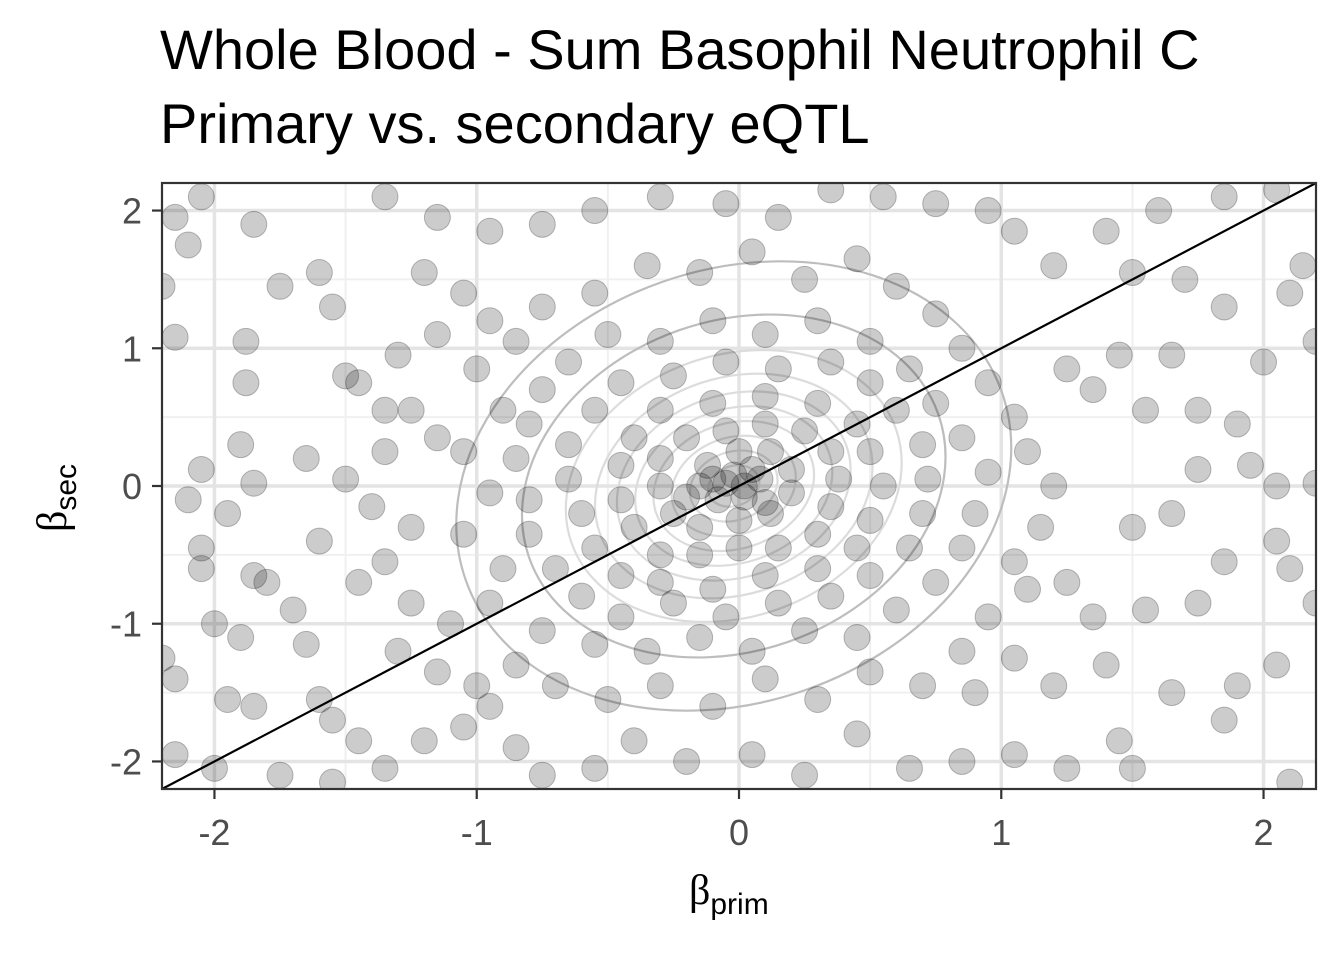  What do you see at coordinates (132, 486) in the screenshot?
I see `y-tick-label: 0` at bounding box center [132, 486].